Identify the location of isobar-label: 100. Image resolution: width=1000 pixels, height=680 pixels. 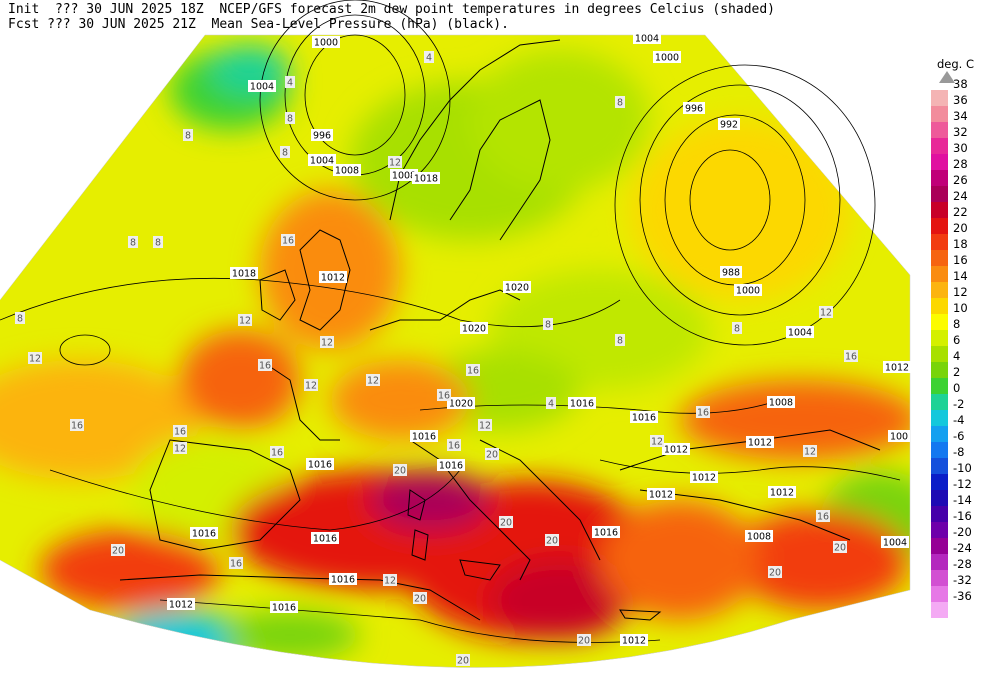
(899, 437).